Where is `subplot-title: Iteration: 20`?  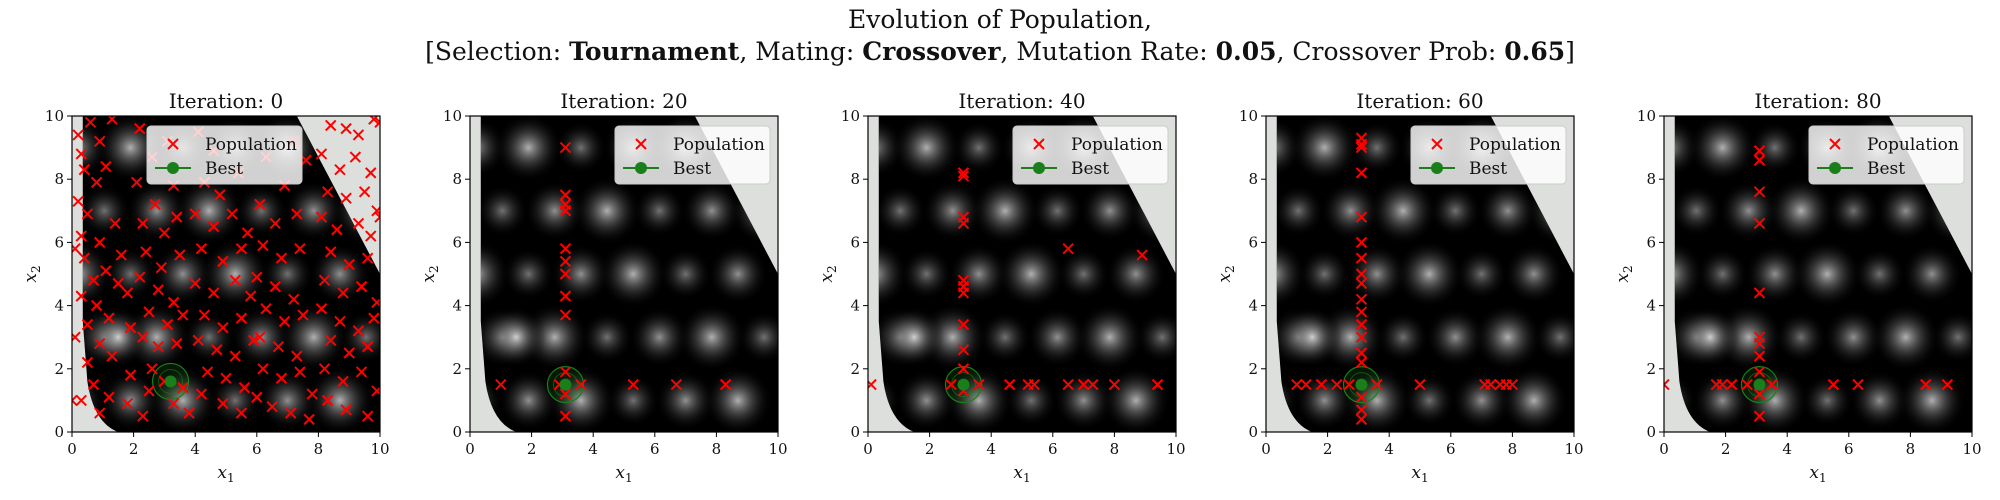 subplot-title: Iteration: 20 is located at coordinates (623, 101).